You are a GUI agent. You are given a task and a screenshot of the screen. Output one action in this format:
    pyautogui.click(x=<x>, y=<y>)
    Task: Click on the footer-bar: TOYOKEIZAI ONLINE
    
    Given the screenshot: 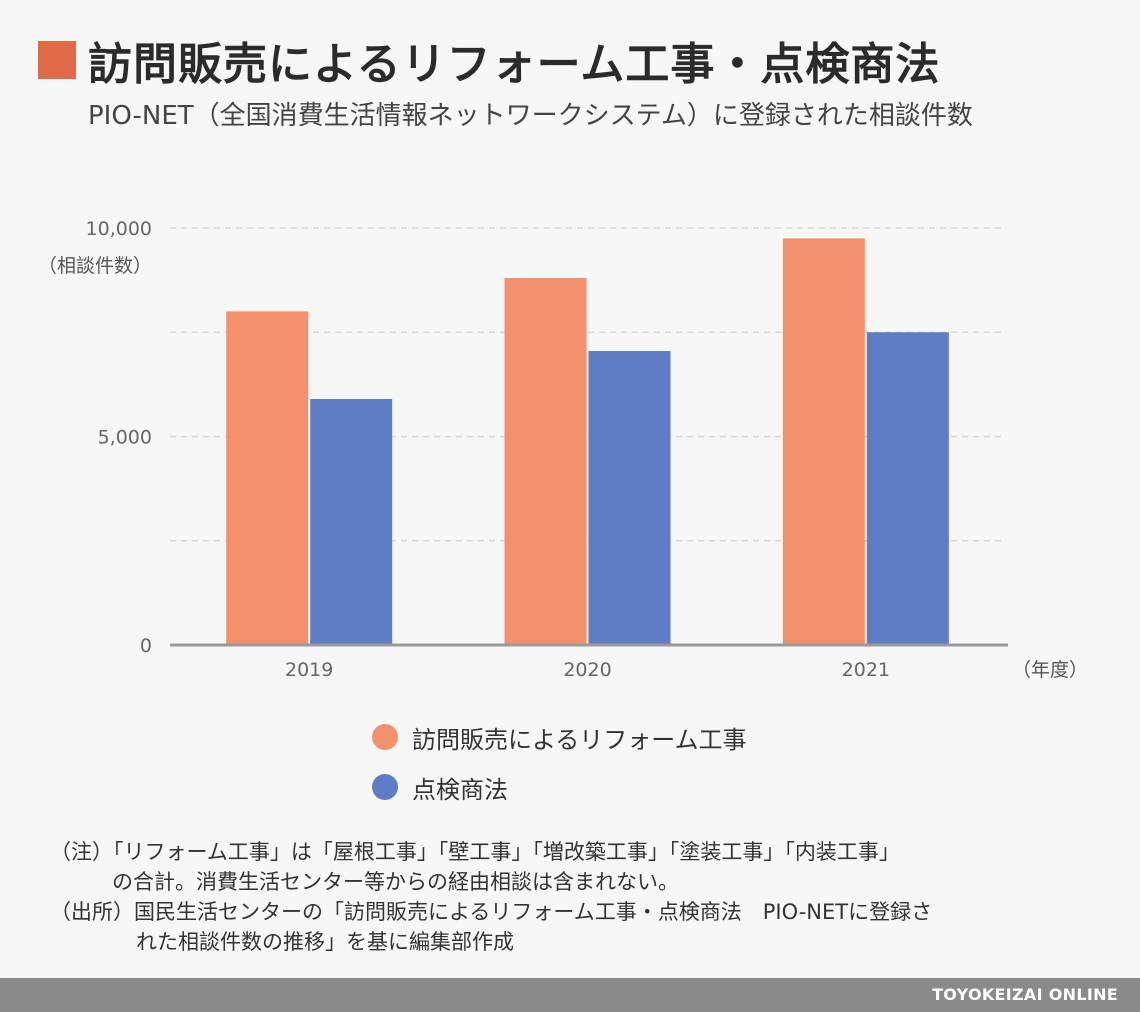 What is the action you would take?
    pyautogui.click(x=570, y=995)
    